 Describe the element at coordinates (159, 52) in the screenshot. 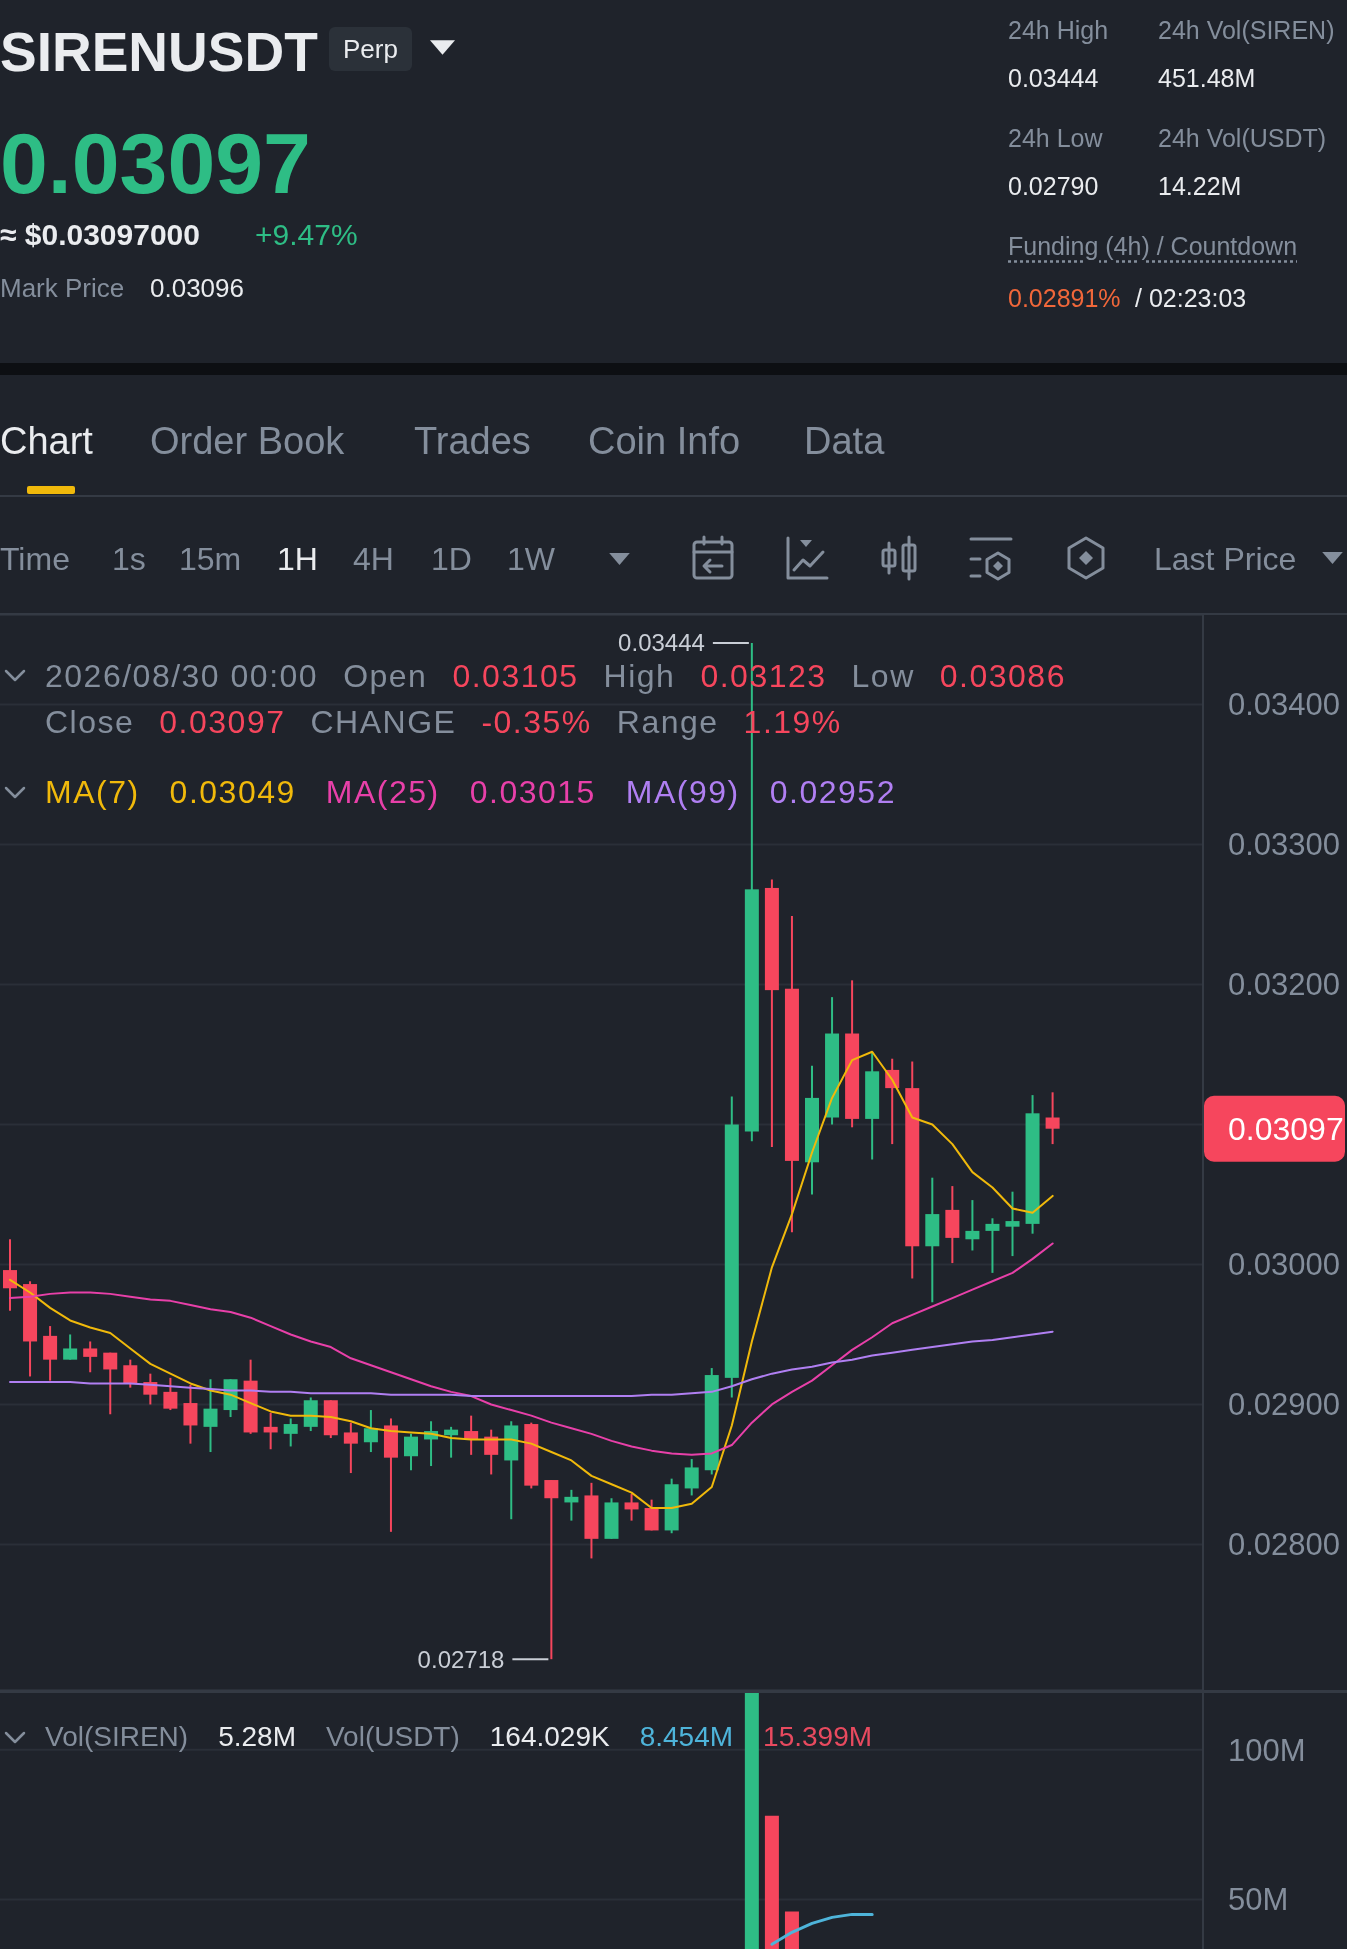

I see `text: SIRENUSDT` at that location.